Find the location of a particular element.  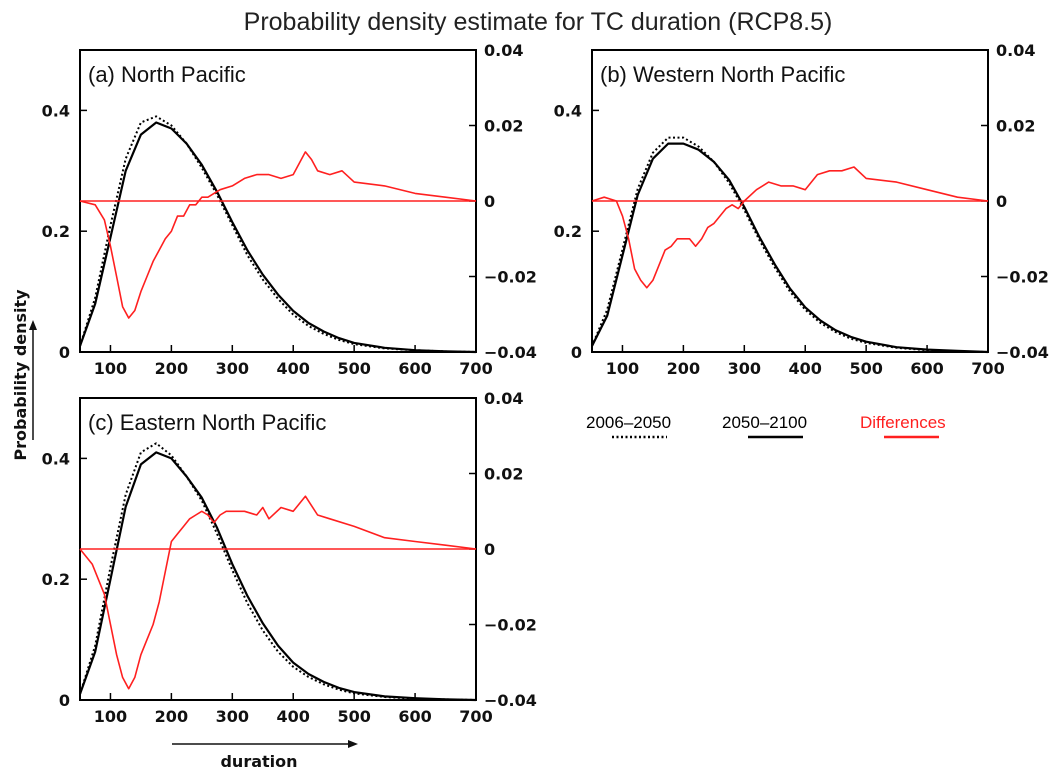

panel-label: (b) Western North Pacific is located at coordinates (722, 74).